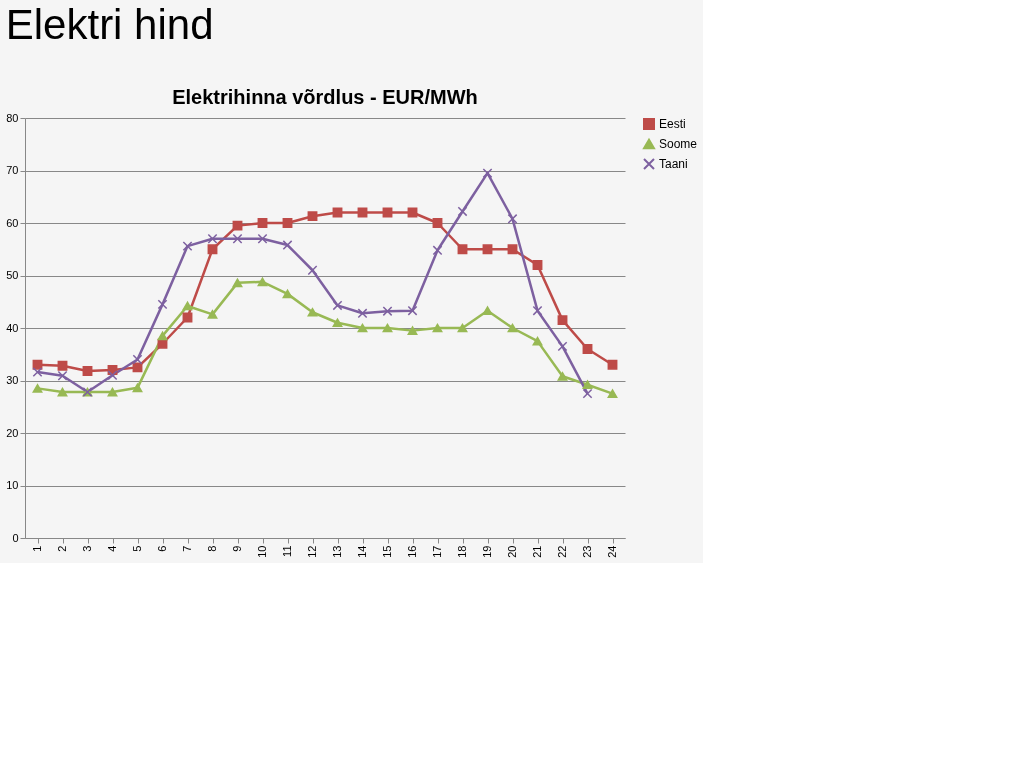 Image resolution: width=1024 pixels, height=768 pixels. Describe the element at coordinates (337, 551) in the screenshot. I see `x-tick-label: 13` at that location.